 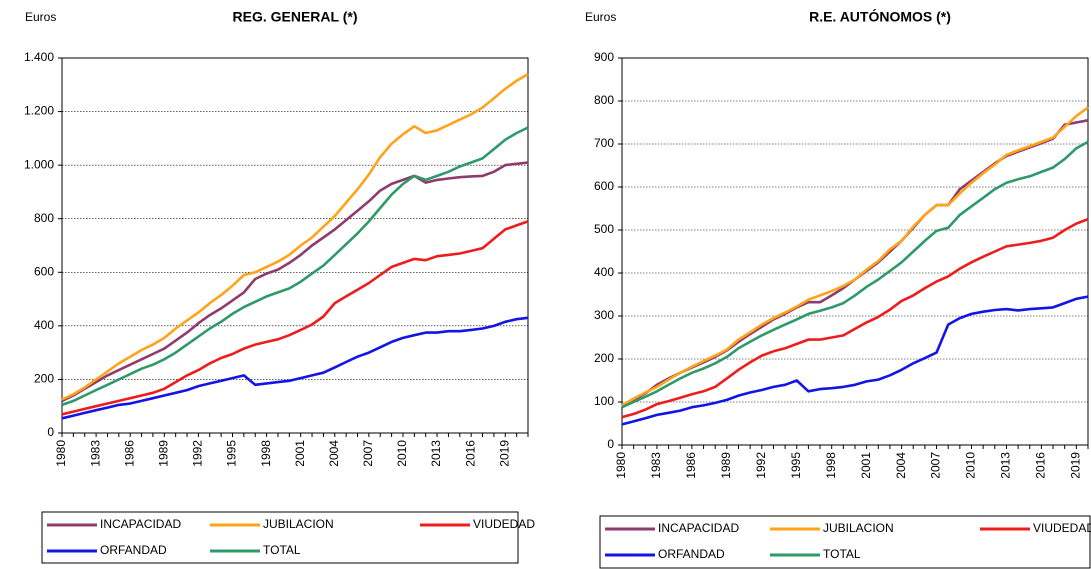 What do you see at coordinates (295, 17) in the screenshot?
I see `chart-title: REG. GENERAL (*)` at bounding box center [295, 17].